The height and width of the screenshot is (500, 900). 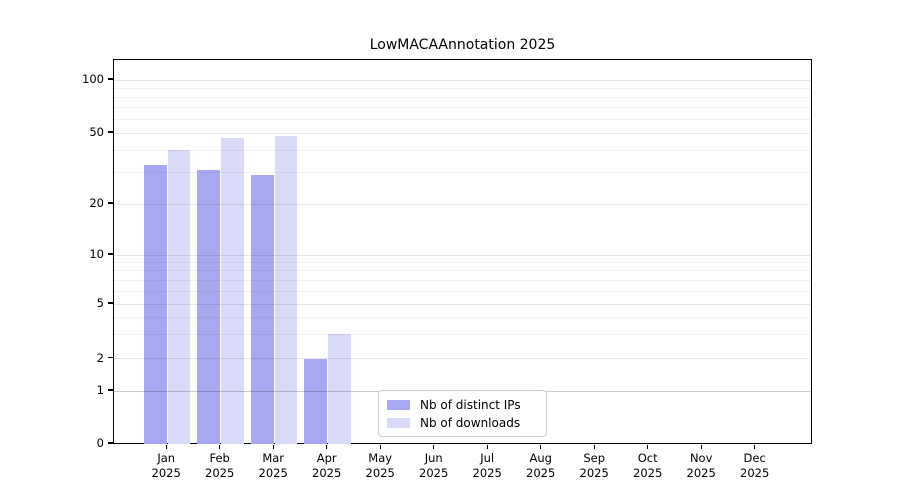 What do you see at coordinates (470, 405) in the screenshot?
I see `legend-label: Nb of distinct IPs` at bounding box center [470, 405].